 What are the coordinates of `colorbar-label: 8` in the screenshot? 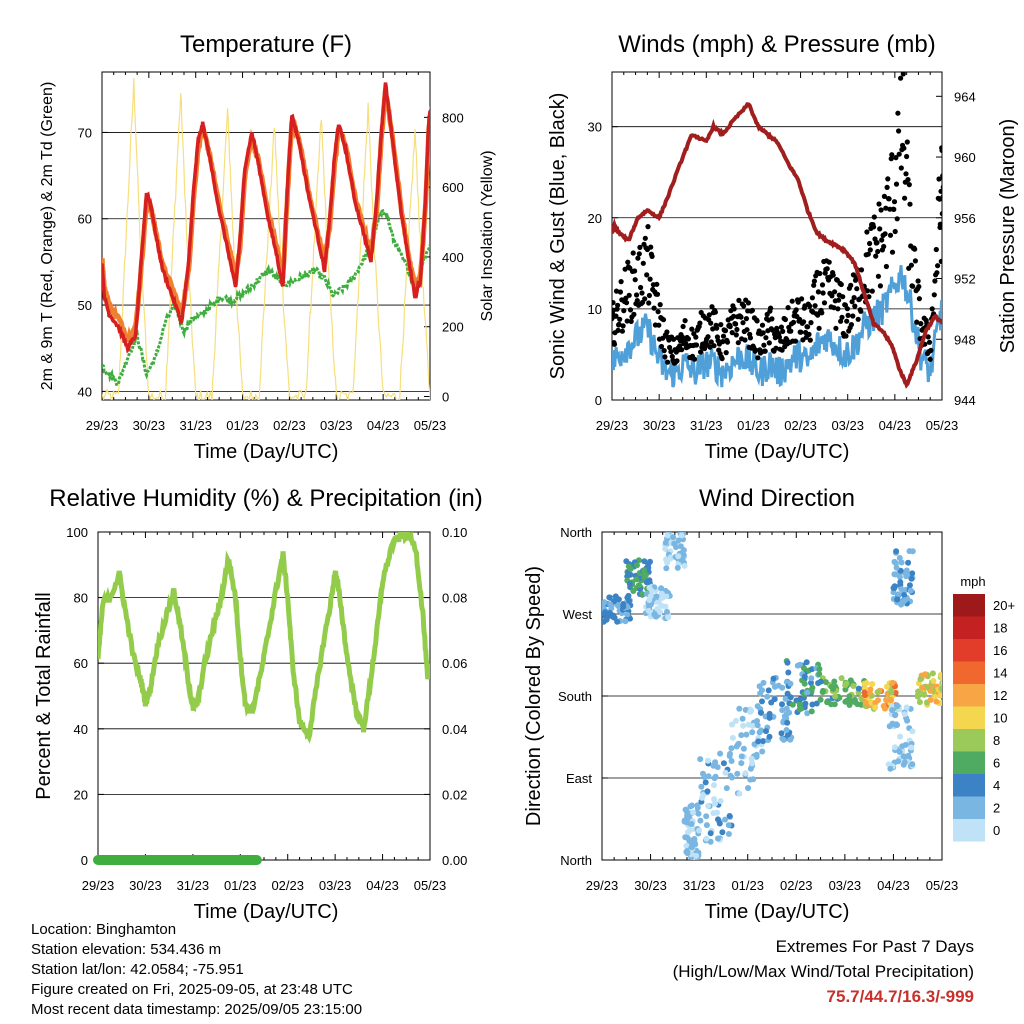 It's located at (996, 740).